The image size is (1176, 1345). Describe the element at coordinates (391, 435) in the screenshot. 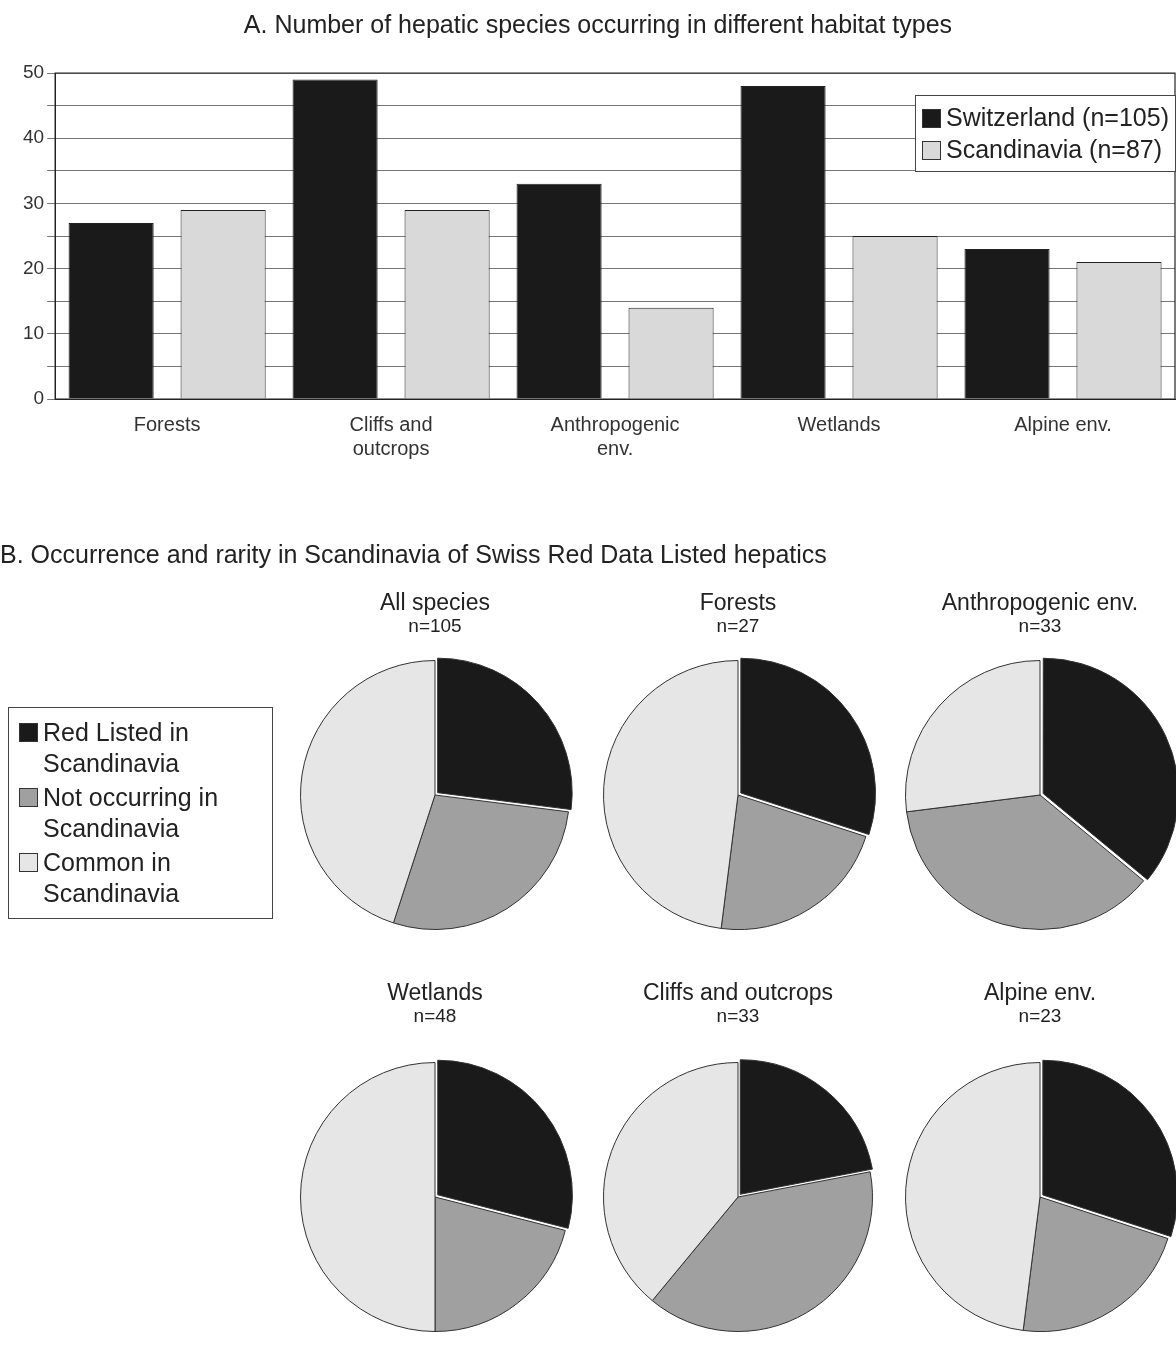

I see `x-tick-label: Cliffs and outcrops` at that location.